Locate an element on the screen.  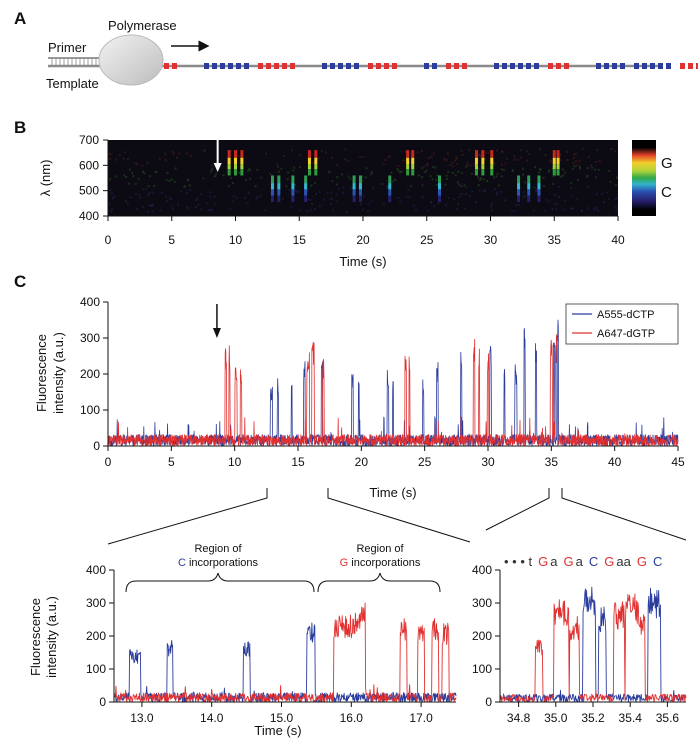
panel-a-letter: A is located at coordinates (20, 18).